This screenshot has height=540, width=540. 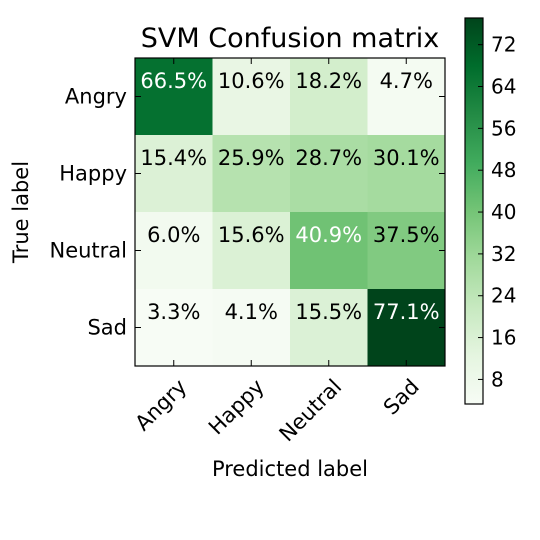 I want to click on x-tick-label: Happy, so click(x=236, y=407).